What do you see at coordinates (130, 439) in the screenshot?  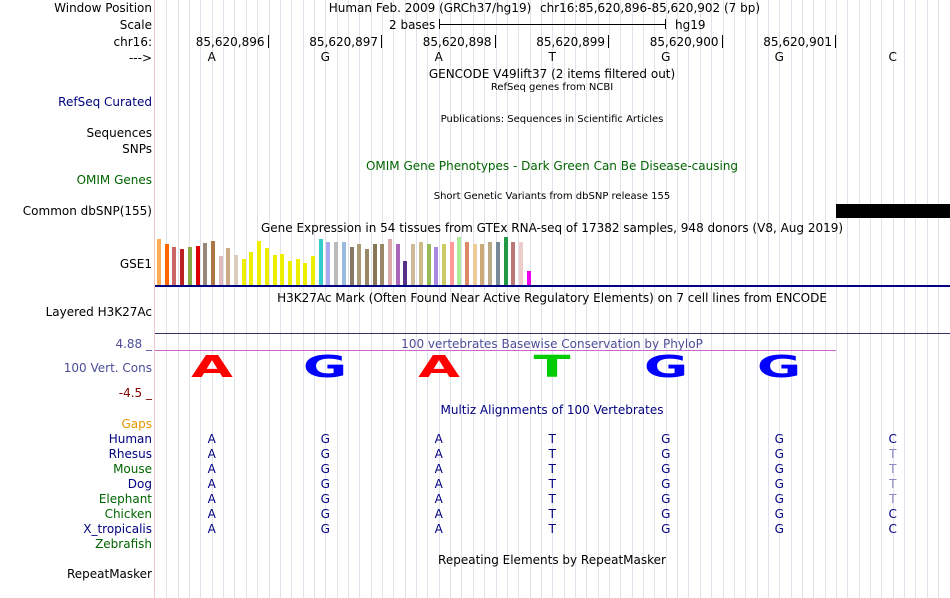 I see `species-label: Human` at bounding box center [130, 439].